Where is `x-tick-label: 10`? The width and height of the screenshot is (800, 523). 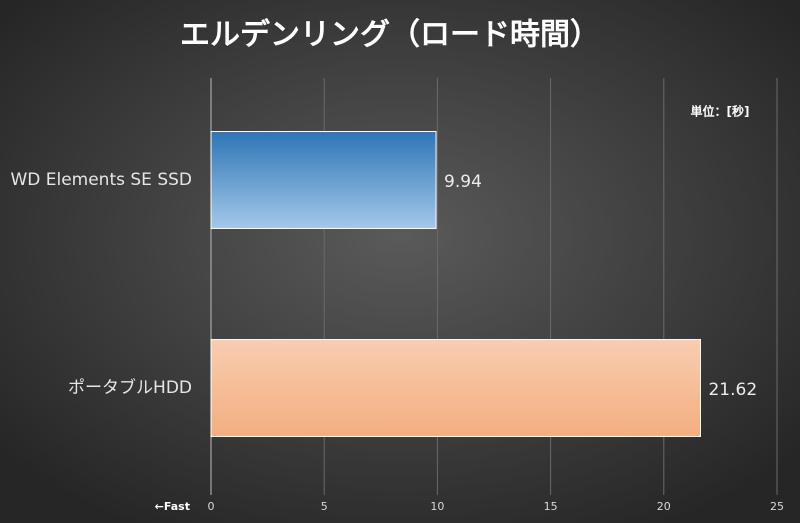 x-tick-label: 10 is located at coordinates (437, 506).